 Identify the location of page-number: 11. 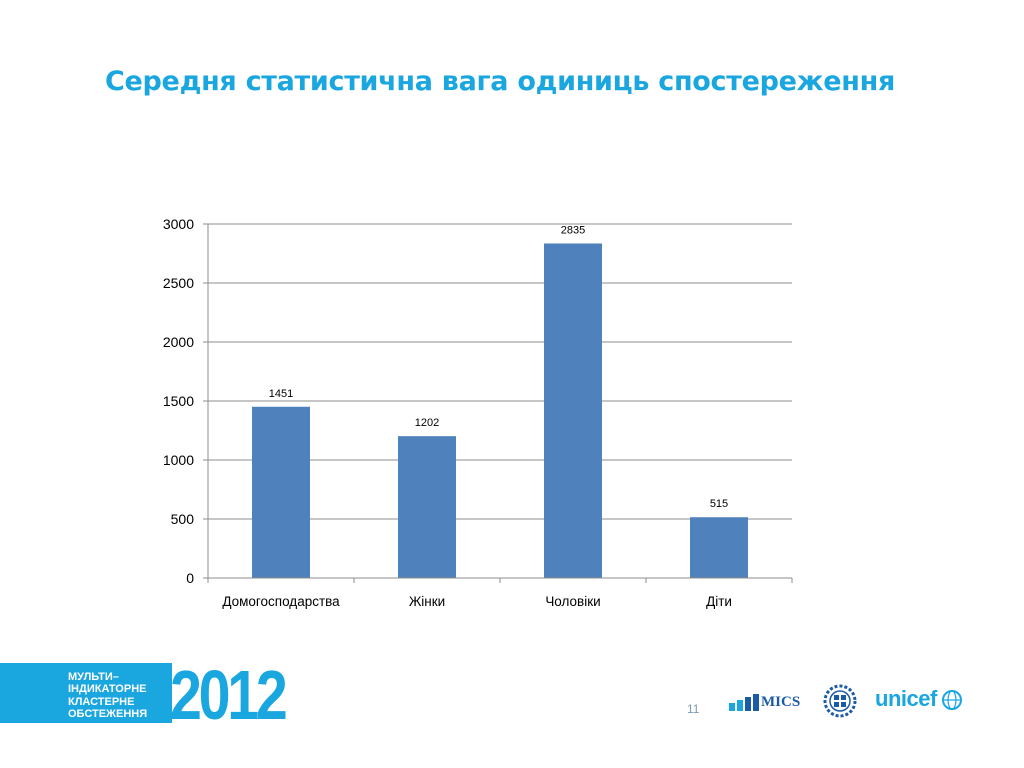
(693, 709).